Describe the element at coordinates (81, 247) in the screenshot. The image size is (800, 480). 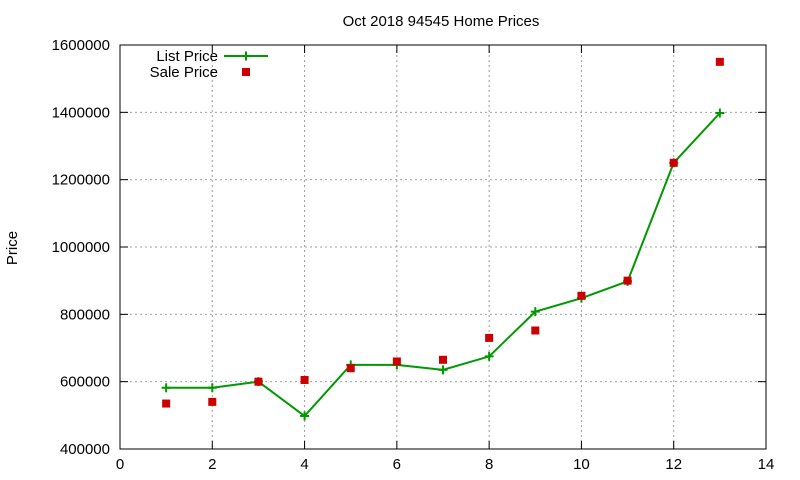
I see `y-tick-label: 1000000` at that location.